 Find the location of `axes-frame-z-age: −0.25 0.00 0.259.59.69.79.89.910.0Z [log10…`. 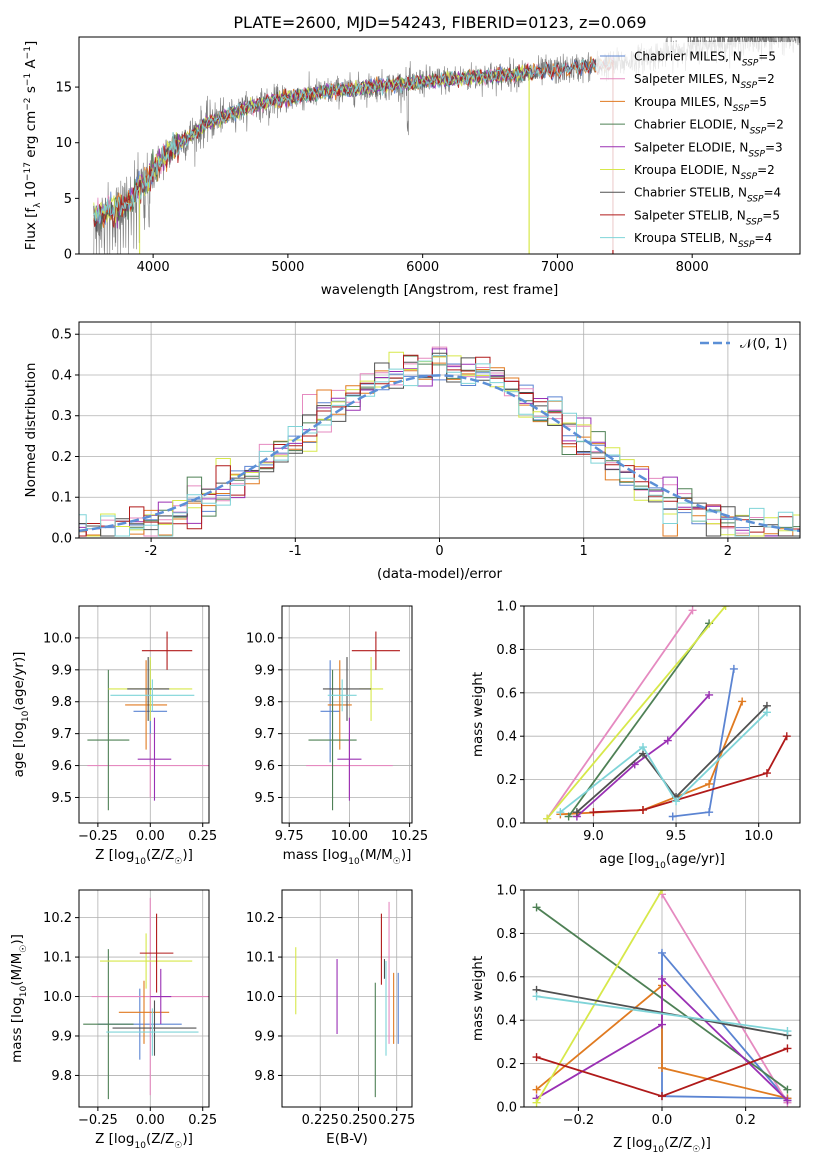

axes-frame-z-age: −0.25 0.00 0.259.59.69.79.89.910.0Z [log10… is located at coordinates (114, 736).